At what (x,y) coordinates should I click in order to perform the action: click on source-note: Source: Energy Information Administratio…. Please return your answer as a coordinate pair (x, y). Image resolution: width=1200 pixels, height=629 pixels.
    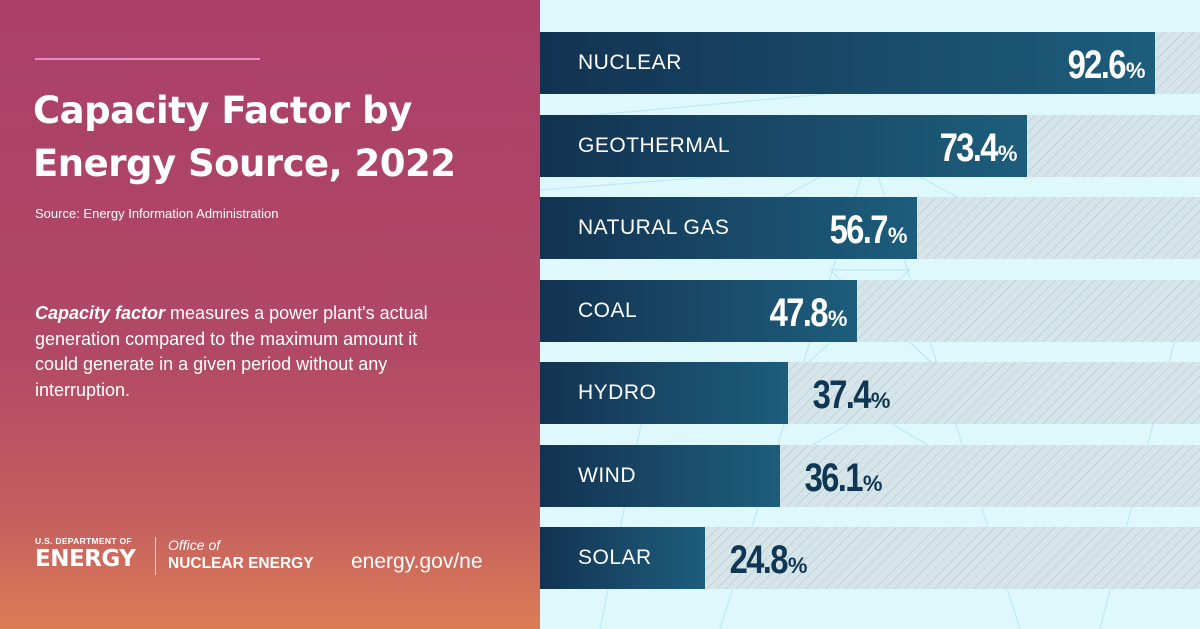
    Looking at the image, I should click on (157, 213).